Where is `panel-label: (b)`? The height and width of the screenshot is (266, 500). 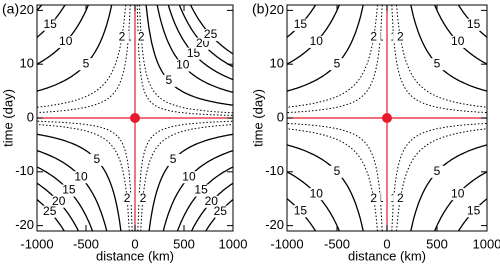
panel-label: (b) is located at coordinates (260, 9).